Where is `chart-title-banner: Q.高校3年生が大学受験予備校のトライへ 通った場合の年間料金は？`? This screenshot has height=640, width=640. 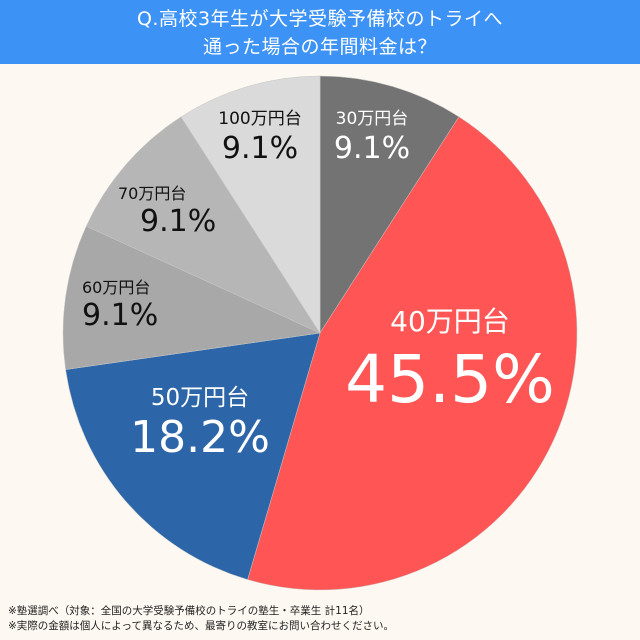 chart-title-banner: Q.高校3年生が大学受験予備校のトライへ 通った場合の年間料金は？ is located at coordinates (320, 32).